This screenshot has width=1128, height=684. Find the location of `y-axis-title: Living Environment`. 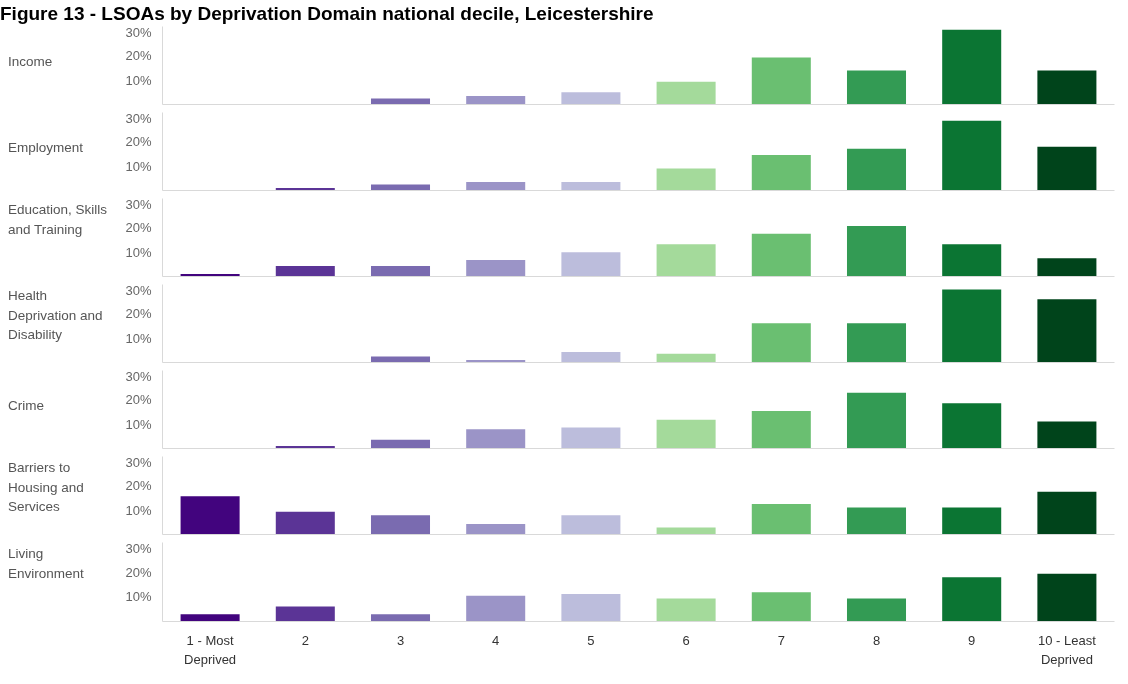

y-axis-title: Living Environment is located at coordinates (46, 564).